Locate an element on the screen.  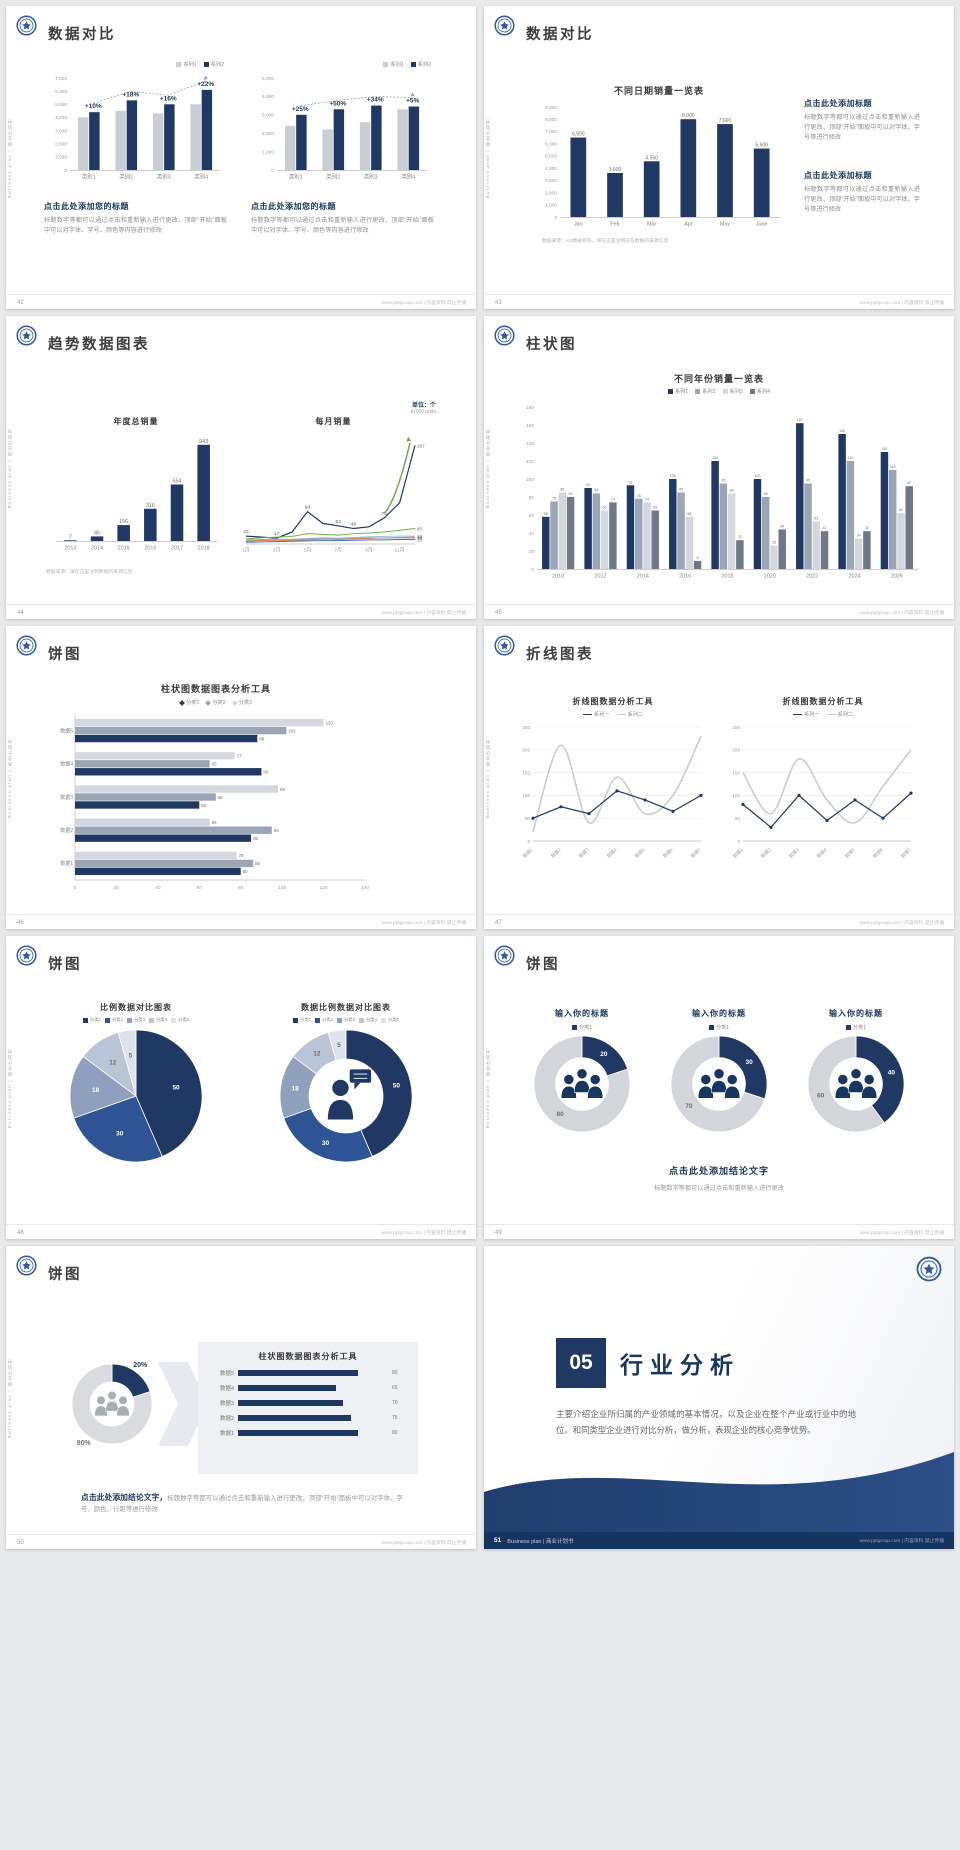
slide-title: 趋势数据图表 is located at coordinates (99, 345).